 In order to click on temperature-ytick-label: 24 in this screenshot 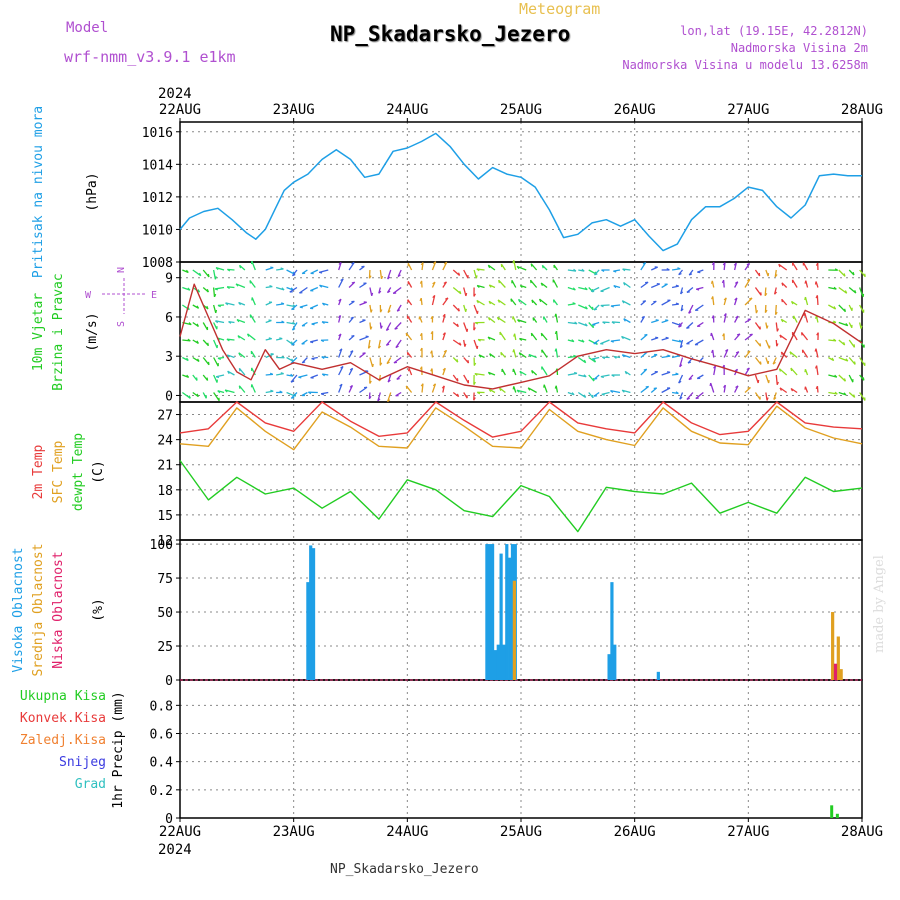, I will do `click(165, 441)`.